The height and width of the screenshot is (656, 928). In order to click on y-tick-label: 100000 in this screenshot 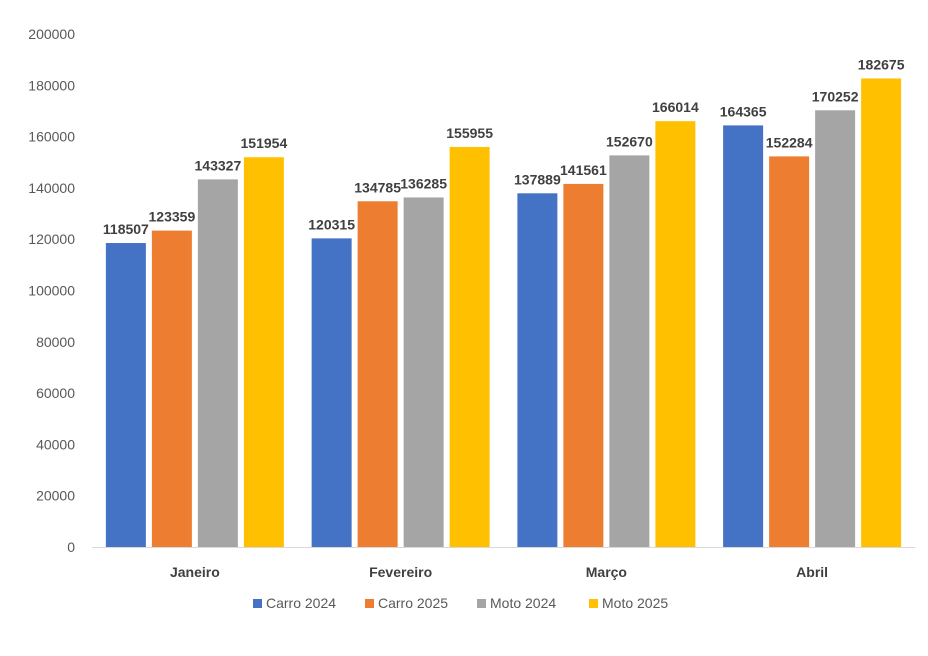, I will do `click(51, 291)`.